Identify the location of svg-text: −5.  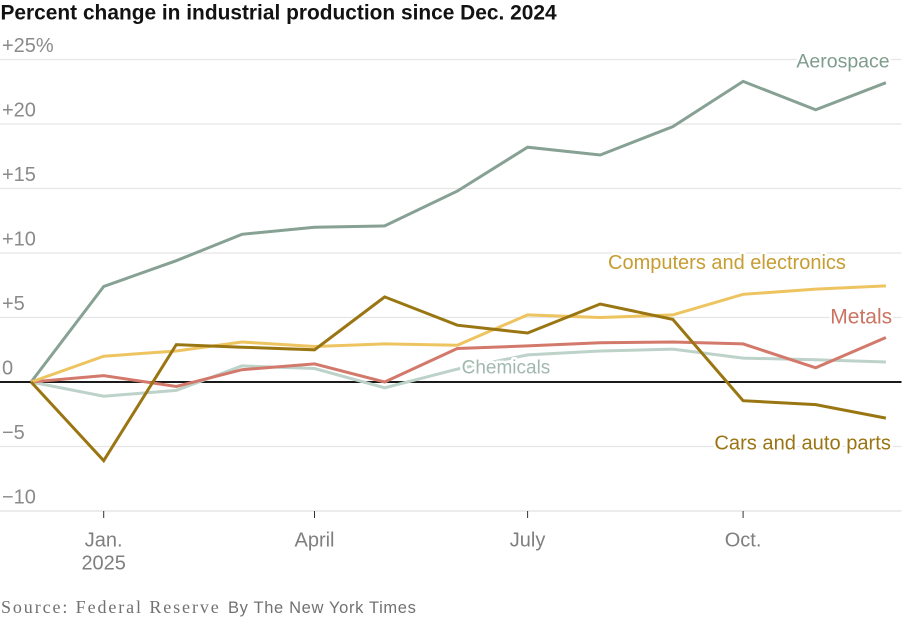
(13, 433).